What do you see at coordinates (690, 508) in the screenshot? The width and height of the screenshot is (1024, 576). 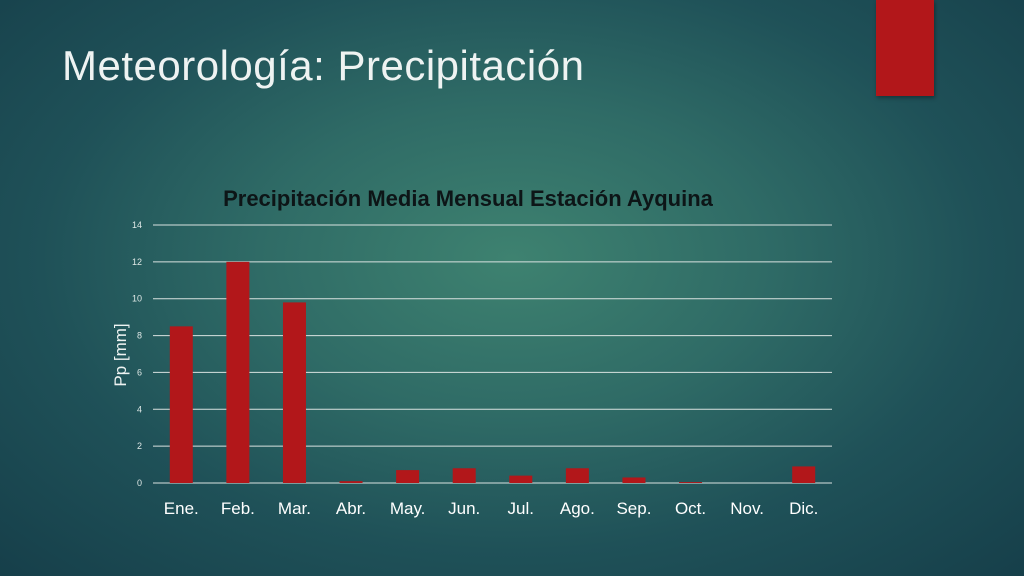 I see `x-tick-label: Oct.` at bounding box center [690, 508].